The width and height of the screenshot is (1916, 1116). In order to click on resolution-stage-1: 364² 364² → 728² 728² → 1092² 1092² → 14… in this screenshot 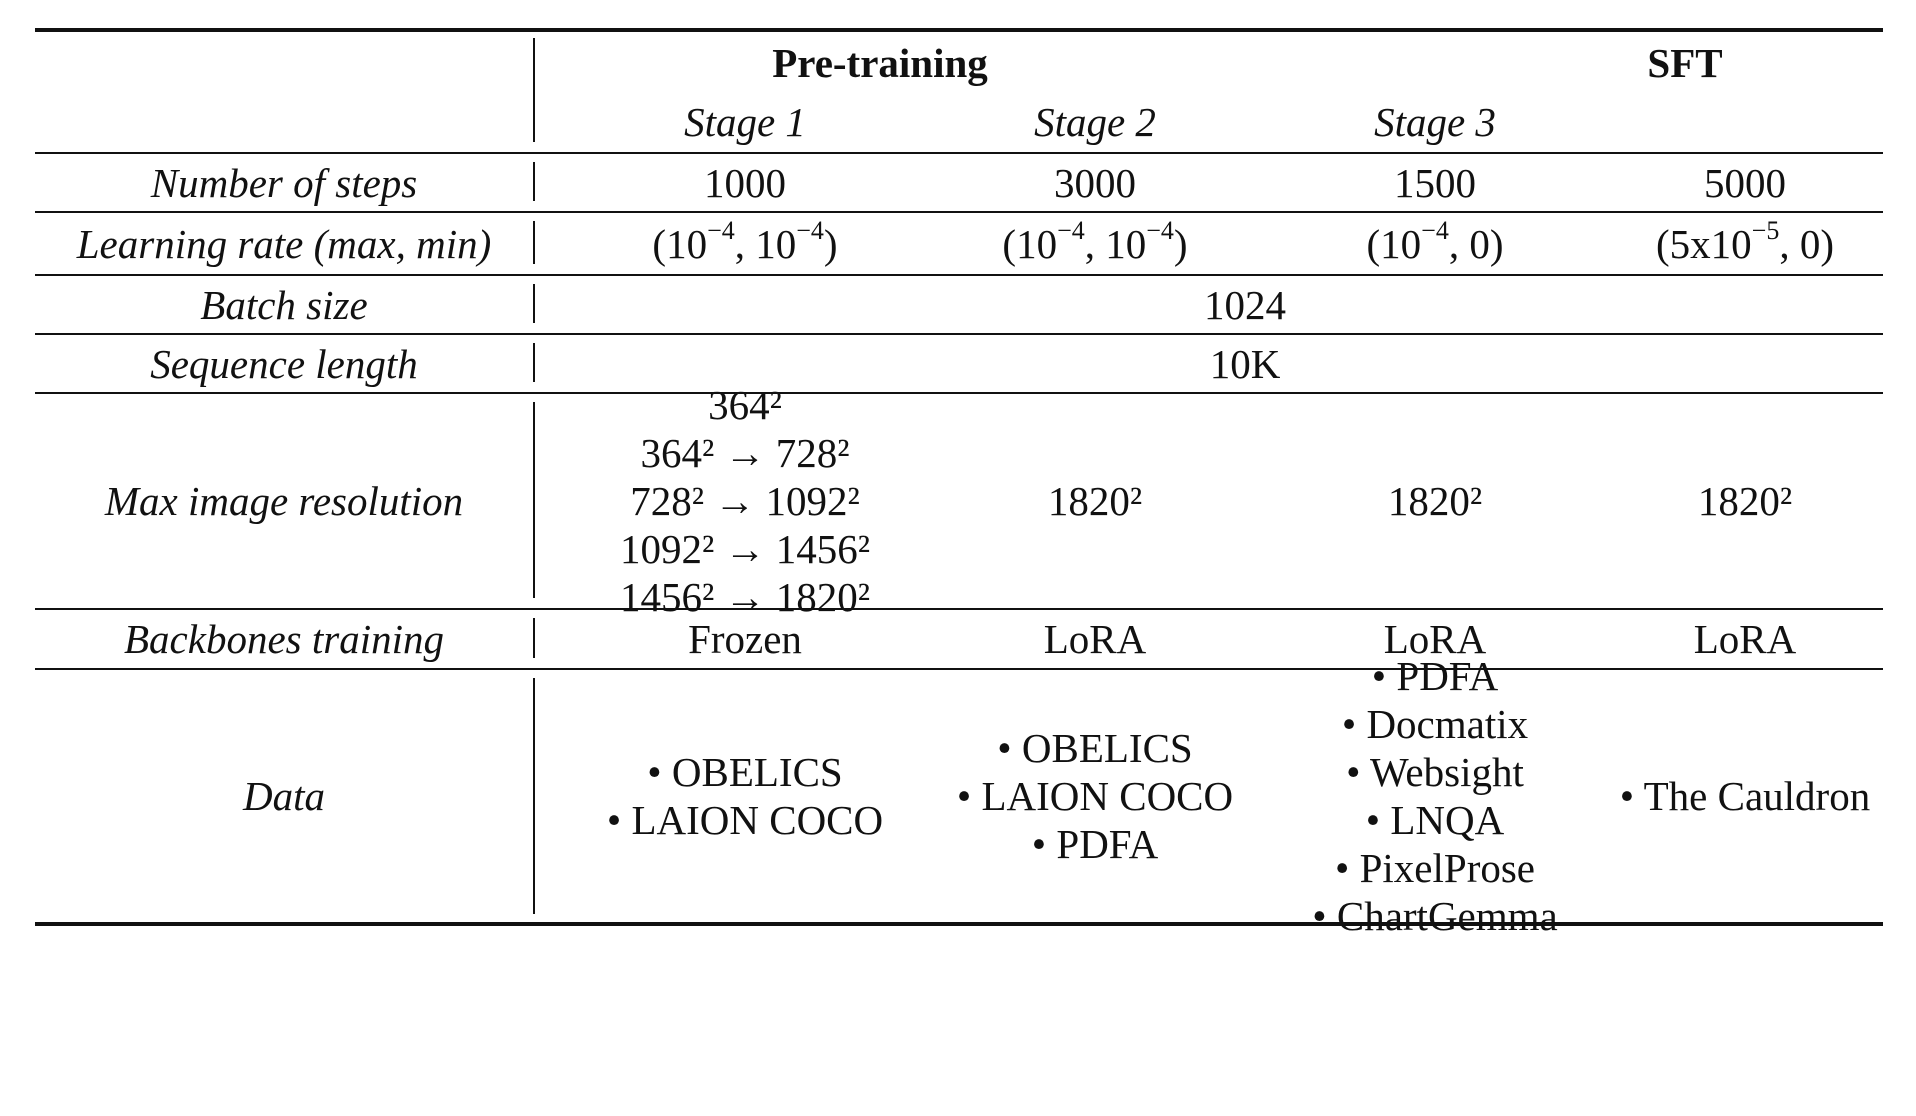, I will do `click(745, 501)`.